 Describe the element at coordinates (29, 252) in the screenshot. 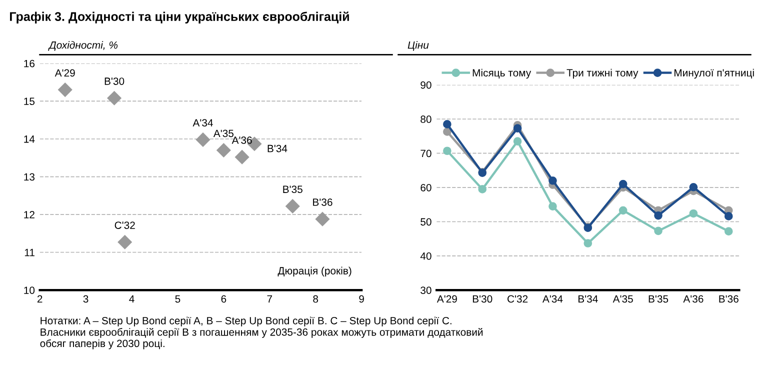

I see `y-tick-label: 11` at that location.